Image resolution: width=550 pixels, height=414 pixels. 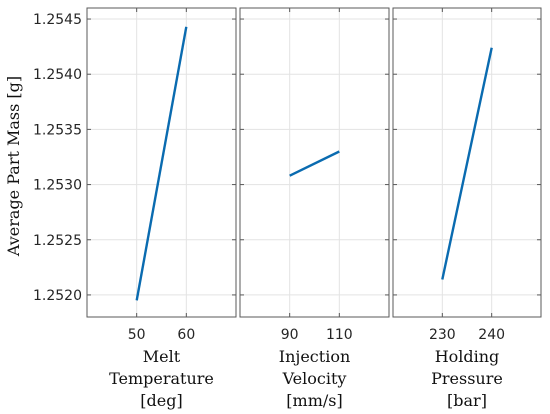 What do you see at coordinates (162, 356) in the screenshot?
I see `x-axis-label-line: Melt` at bounding box center [162, 356].